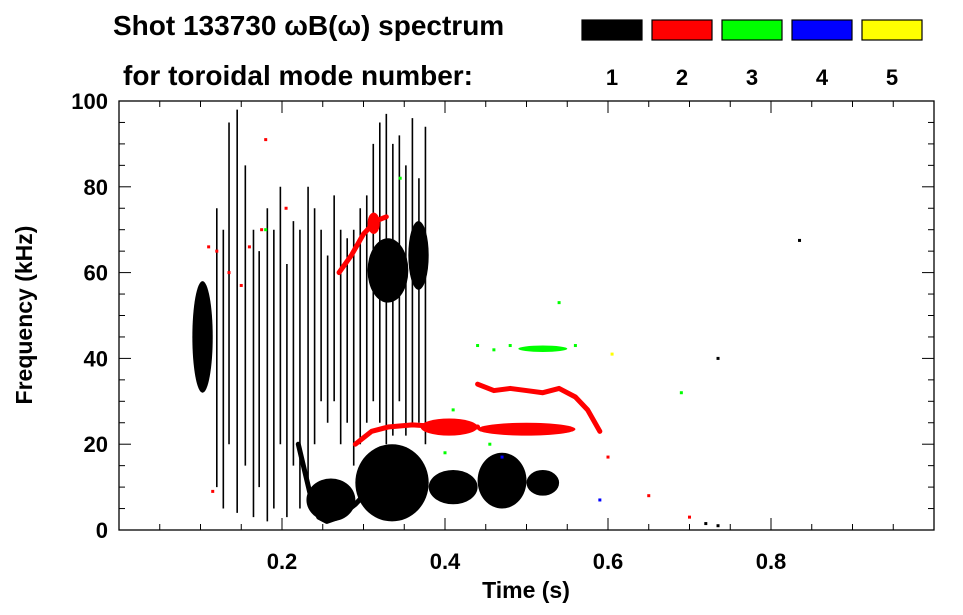 The width and height of the screenshot is (963, 615). What do you see at coordinates (771, 561) in the screenshot?
I see `x-tick-label: 0.8` at bounding box center [771, 561].